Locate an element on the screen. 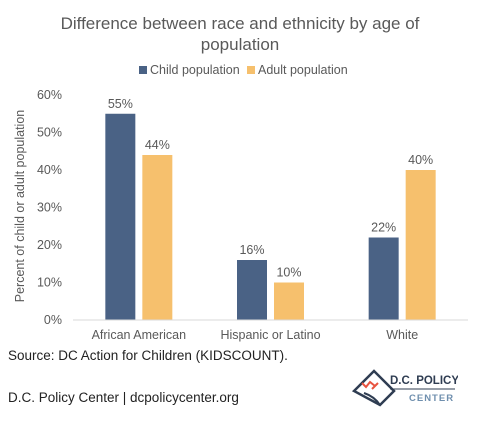 The image size is (480, 431). bar-value-label: 44% is located at coordinates (157, 145).